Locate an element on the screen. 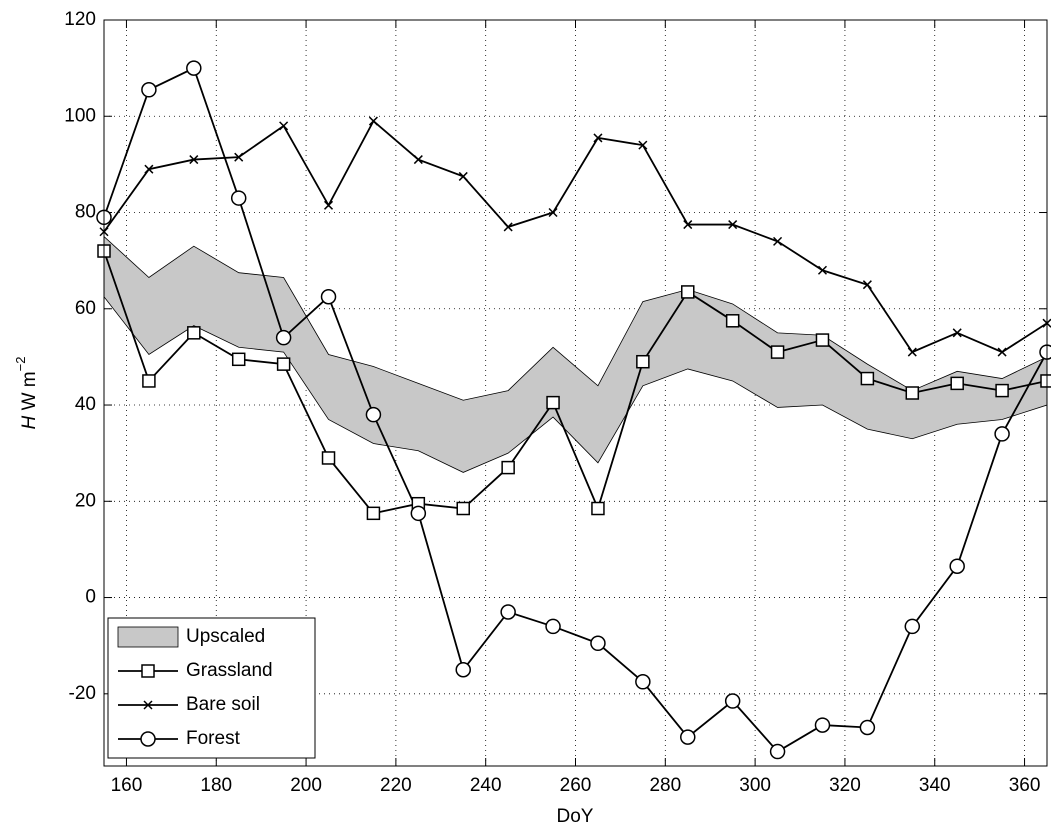  y-label-symbol: H is located at coordinates (29, 422).